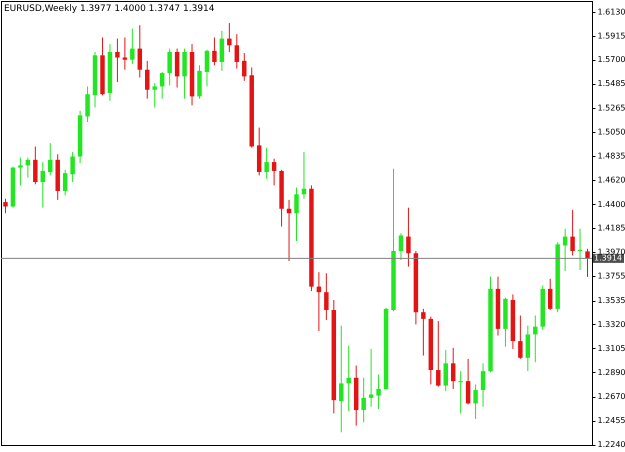 This screenshot has width=625, height=452. What do you see at coordinates (109, 9) in the screenshot?
I see `chart-title: EURUSD,Weekly 1.3977 1.4000 1.3747 1.3914` at bounding box center [109, 9].